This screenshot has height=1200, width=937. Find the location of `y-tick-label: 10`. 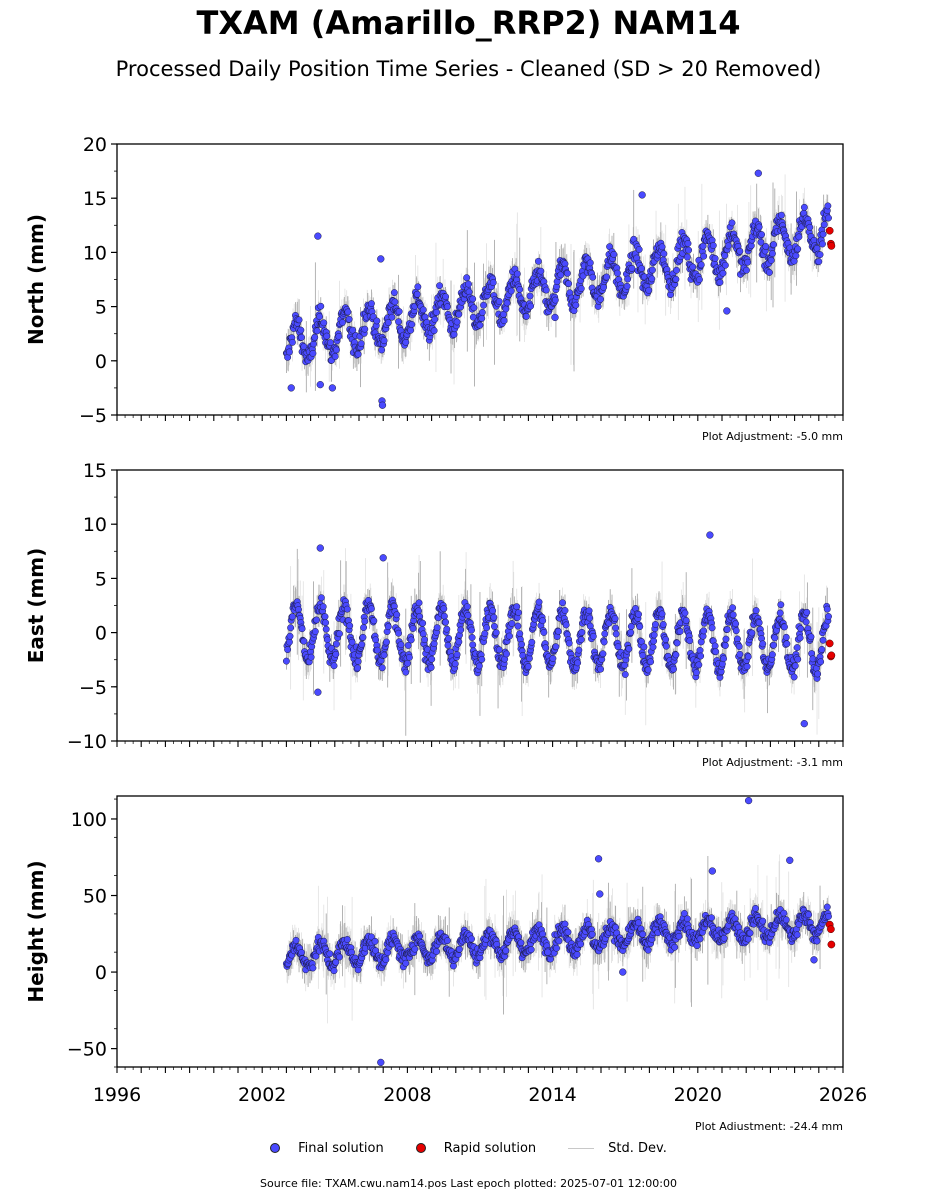

y-tick-label: 10 is located at coordinates (95, 253).